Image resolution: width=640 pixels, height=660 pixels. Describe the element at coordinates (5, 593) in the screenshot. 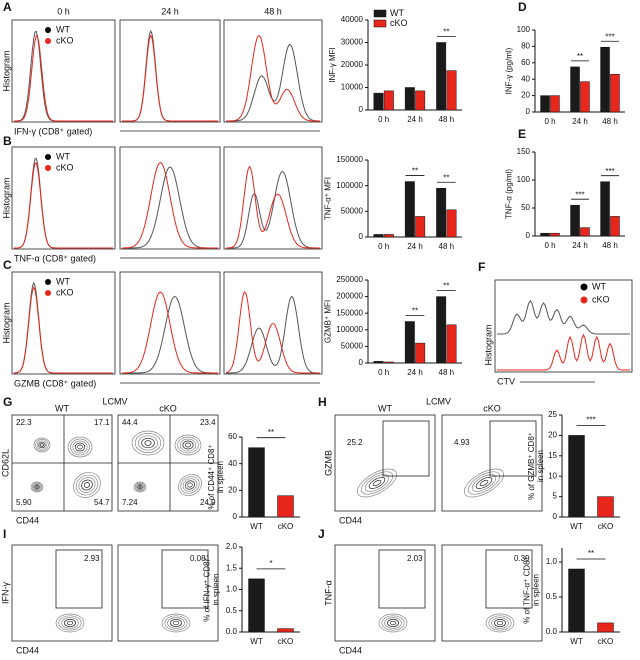

I see `y-axis-label: IFN-γ` at that location.